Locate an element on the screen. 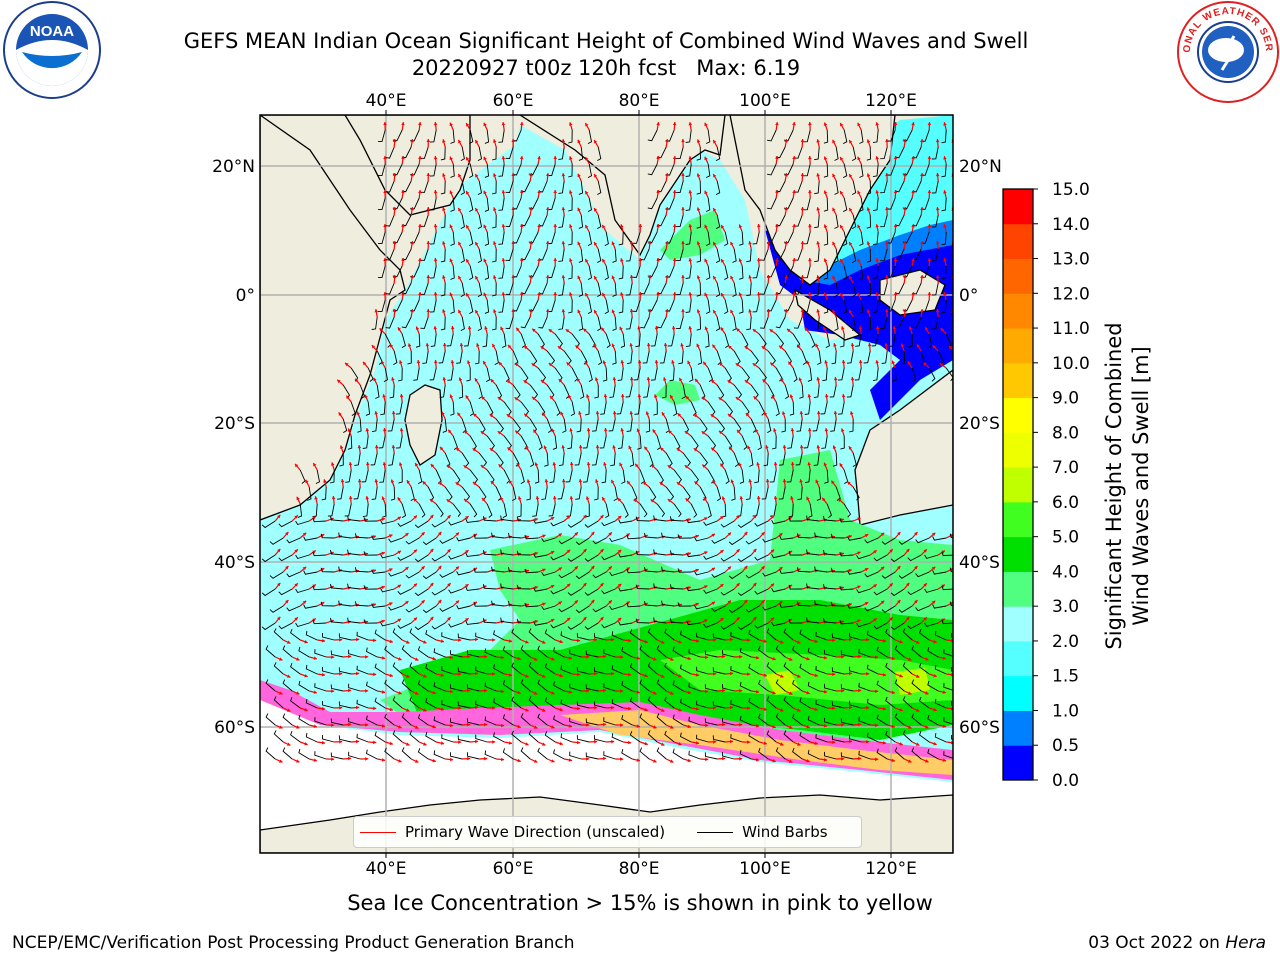 This screenshot has width=1280, height=960. colorbar-tick-label: 0.0 is located at coordinates (1065, 781).